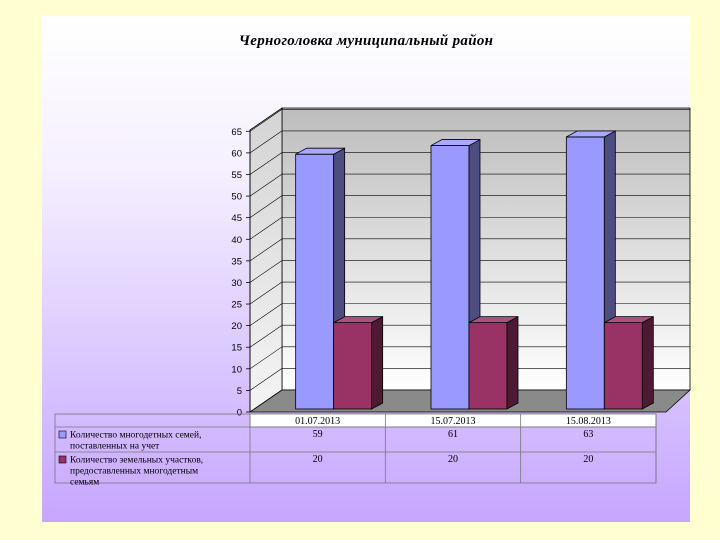 This screenshot has width=720, height=540. Describe the element at coordinates (366, 41) in the screenshot. I see `chart-title: Черноголовка муниципальный район` at that location.